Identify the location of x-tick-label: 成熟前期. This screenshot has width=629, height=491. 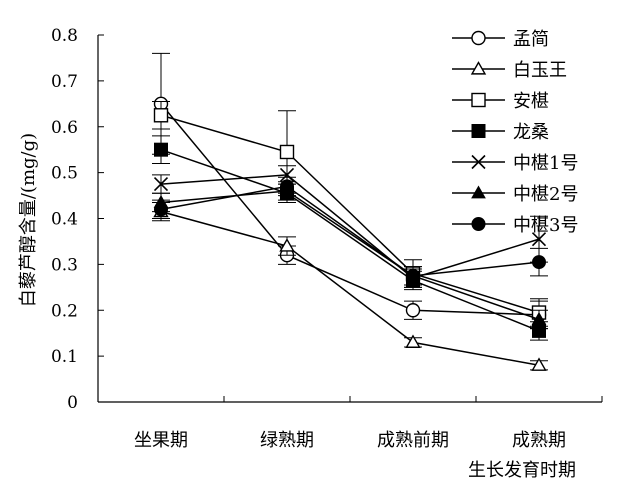
(413, 440).